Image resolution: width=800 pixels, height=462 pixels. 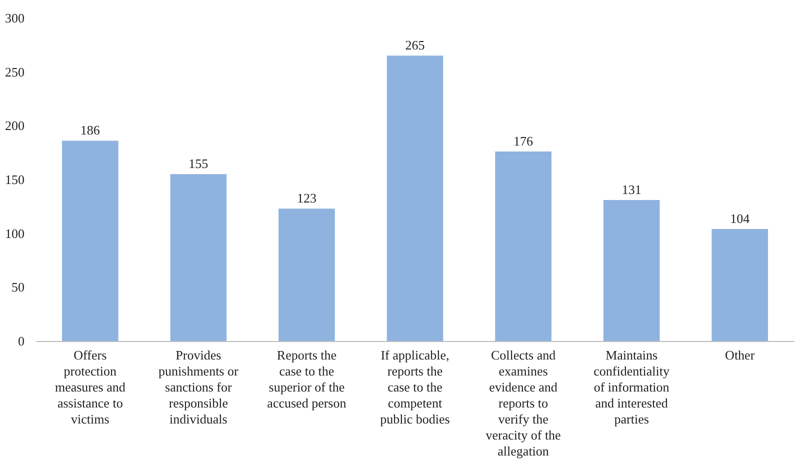 I want to click on x-tick-label: If applicable, reports the case to the competent public bodies, so click(x=415, y=387).